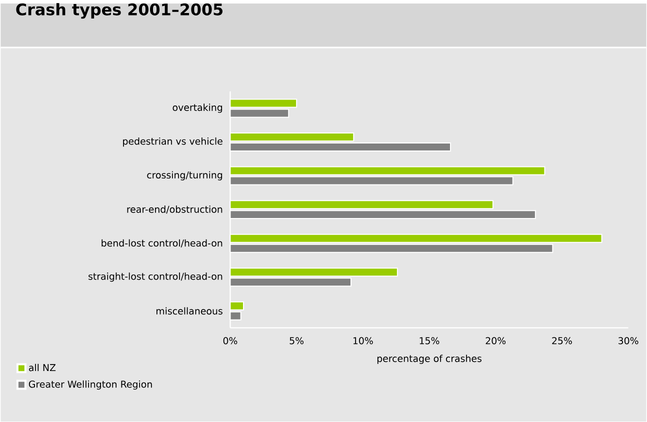  What do you see at coordinates (197, 109) in the screenshot?
I see `y-tick-label: overtaking` at bounding box center [197, 109].